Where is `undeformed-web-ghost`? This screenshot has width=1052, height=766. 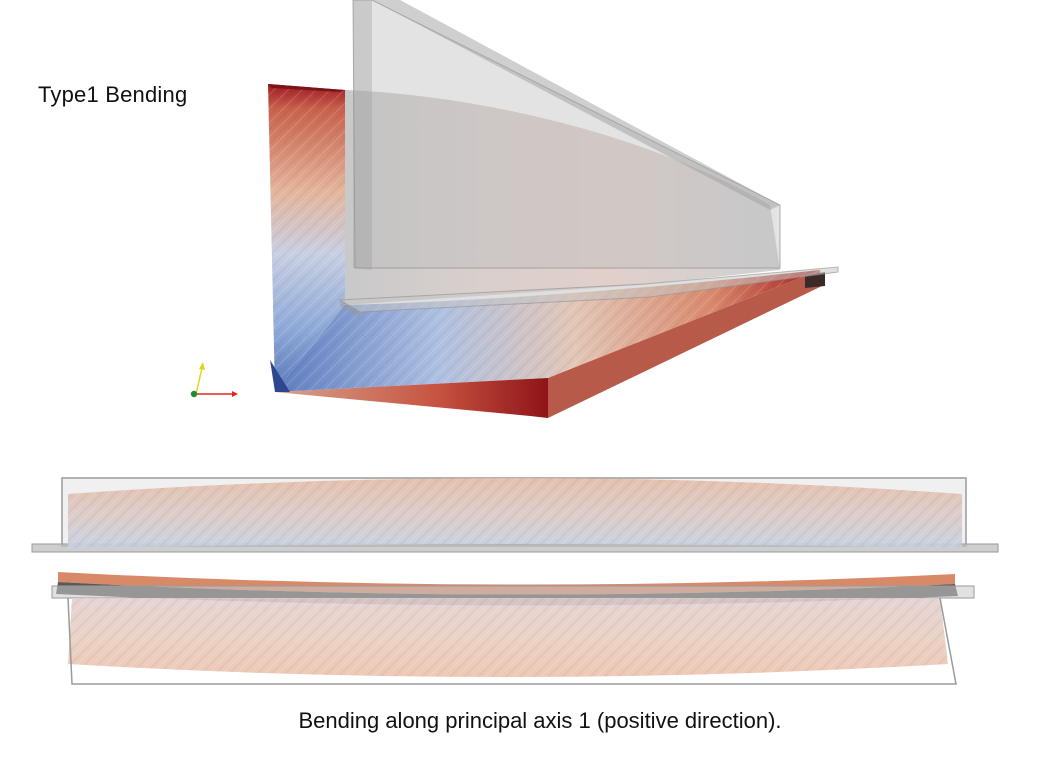 undeformed-web-ghost is located at coordinates (566, 134).